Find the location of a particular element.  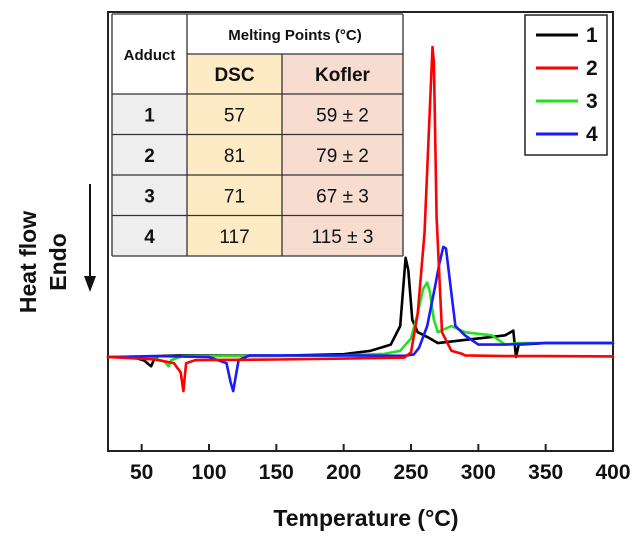

table-header-kofler: Kofler is located at coordinates (343, 75).